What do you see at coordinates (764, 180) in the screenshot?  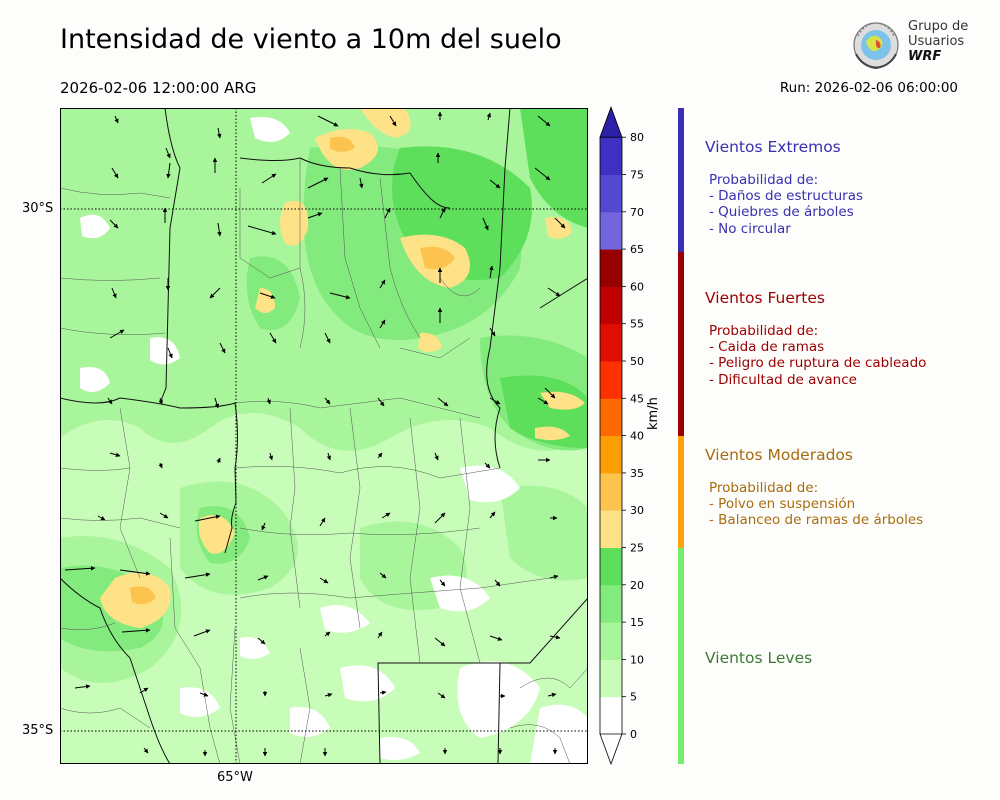 I see `extreme-desc-line: Probabilidad de:` at bounding box center [764, 180].